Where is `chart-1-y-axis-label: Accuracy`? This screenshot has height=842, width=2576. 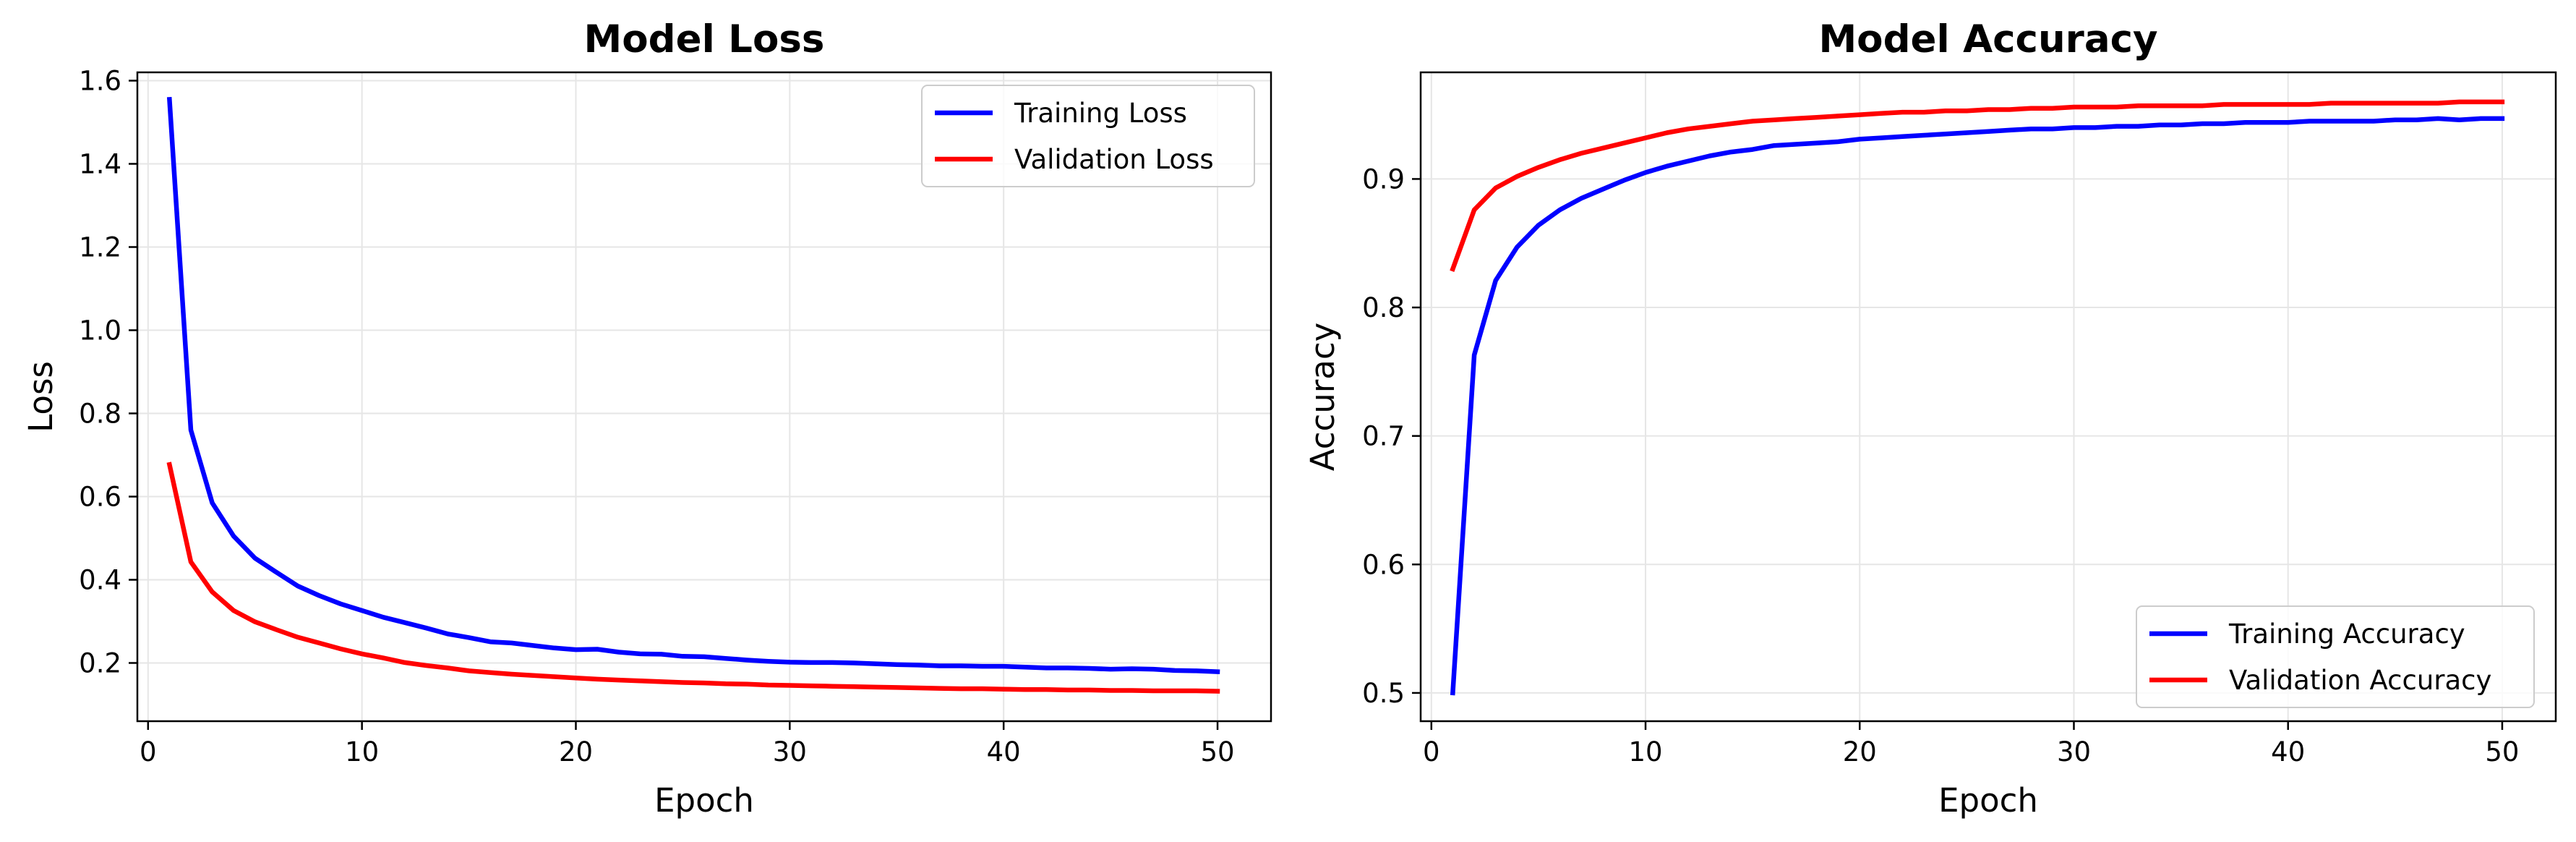
chart-1-y-axis-label: Accuracy is located at coordinates (1323, 397).